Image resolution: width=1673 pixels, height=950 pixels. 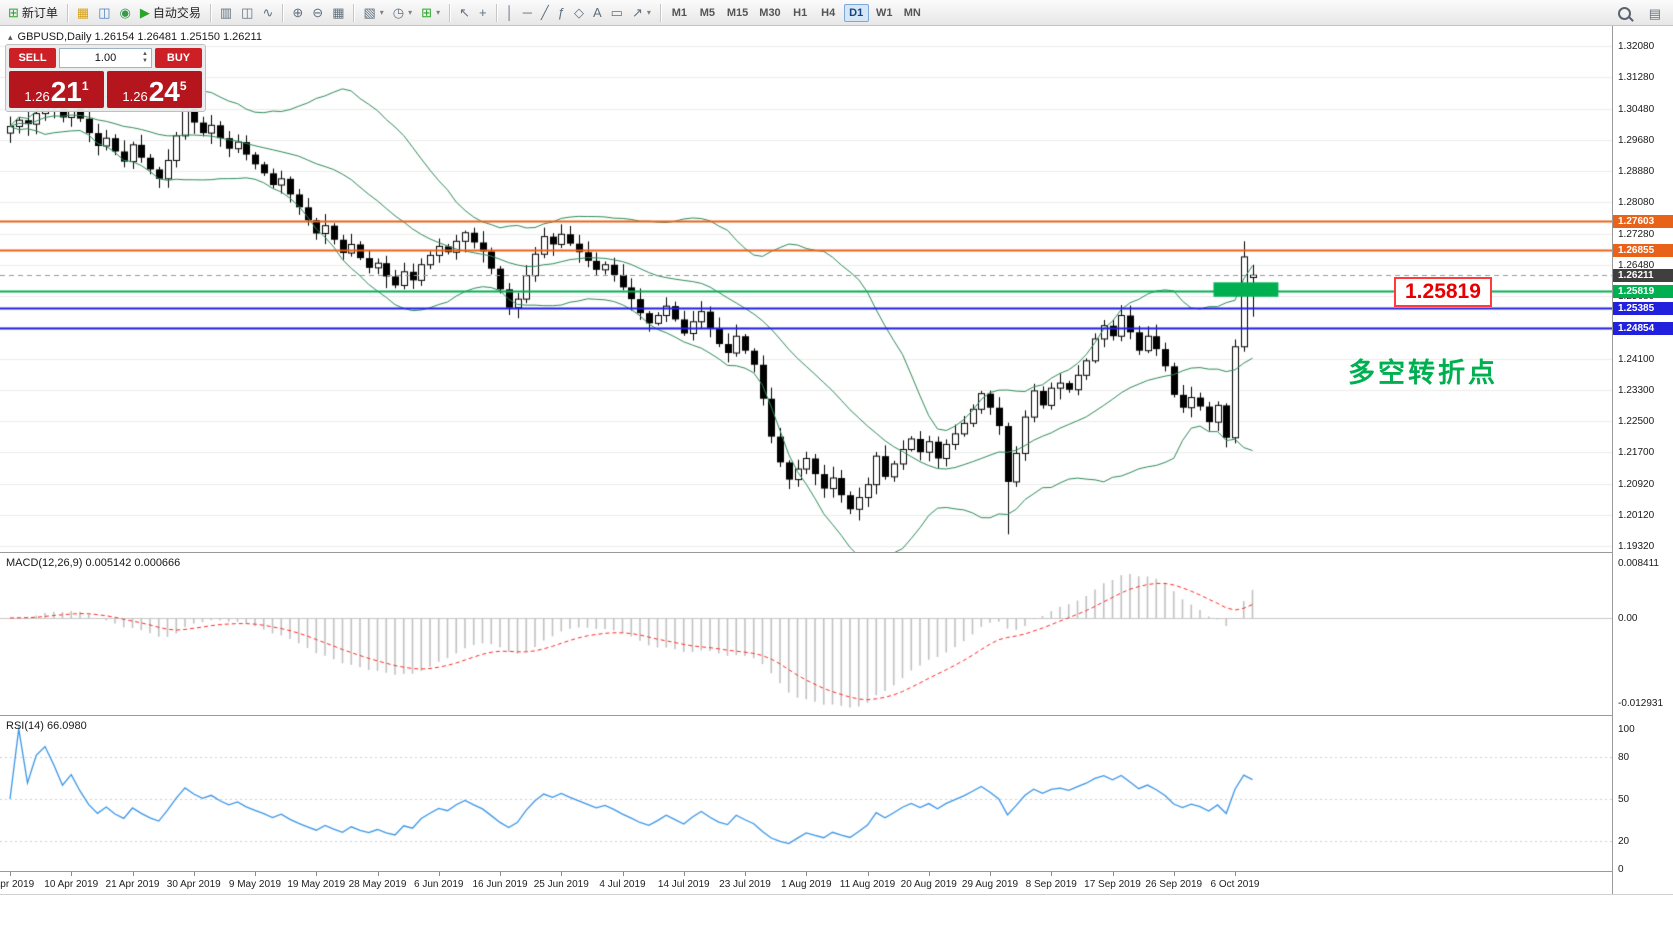 I want to click on bar-chart-button: ▥, so click(x=226, y=13).